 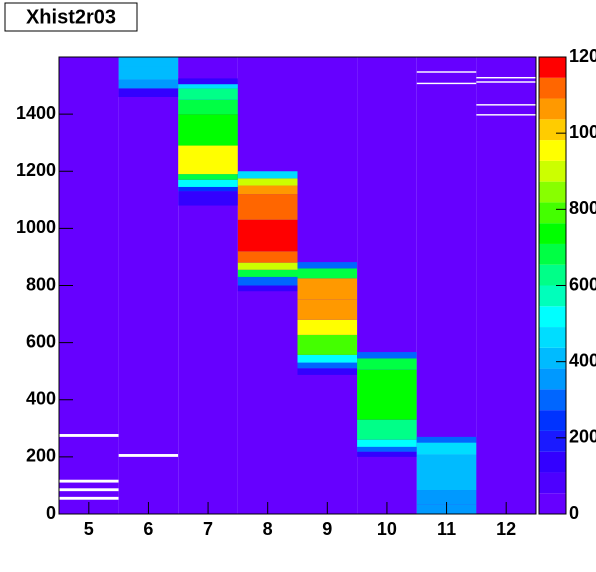 I want to click on z-tick-label: 600, so click(x=582, y=284).